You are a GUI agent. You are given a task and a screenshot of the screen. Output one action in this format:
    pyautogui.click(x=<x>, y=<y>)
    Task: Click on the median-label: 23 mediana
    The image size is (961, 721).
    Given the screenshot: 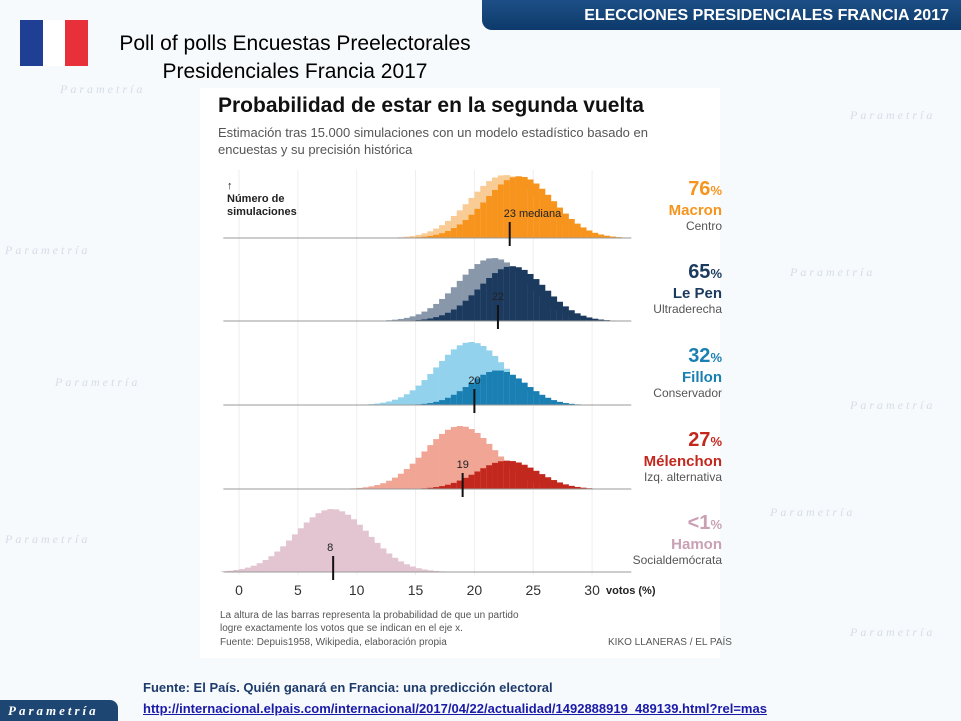 What is the action you would take?
    pyautogui.click(x=533, y=214)
    